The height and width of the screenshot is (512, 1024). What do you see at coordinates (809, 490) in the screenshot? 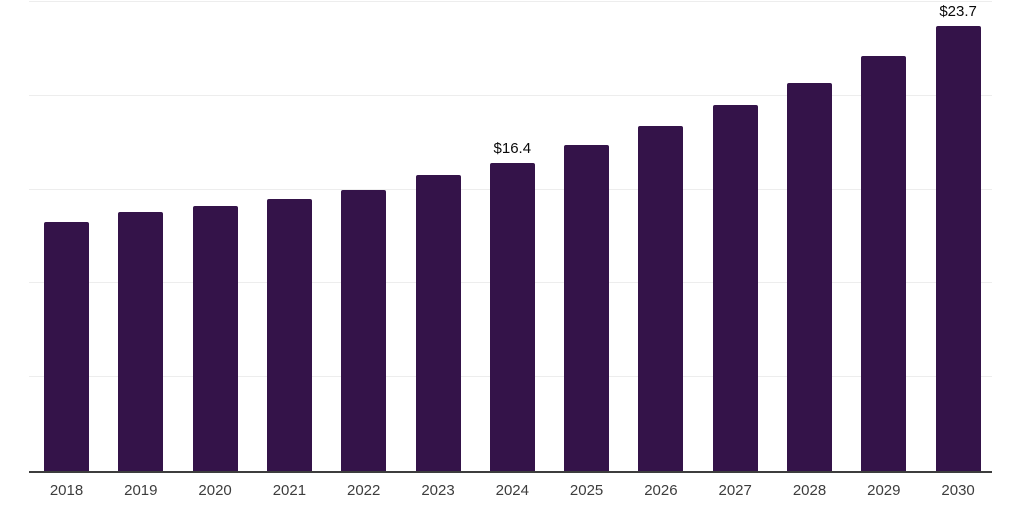
I see `x-axis-tick-label: 2028` at bounding box center [809, 490].